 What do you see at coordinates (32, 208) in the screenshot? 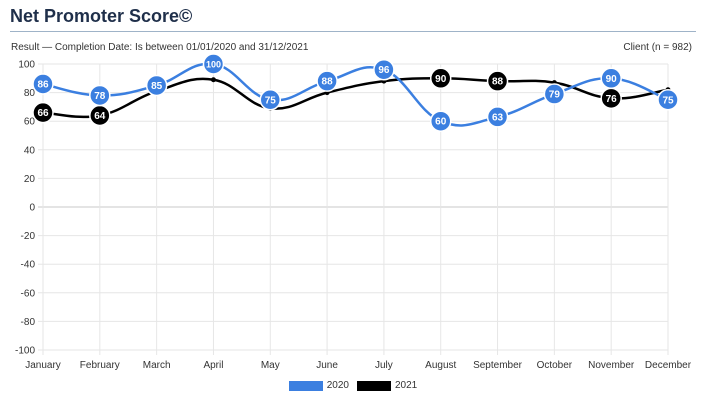
I see `y-tick-label: 0` at bounding box center [32, 208].